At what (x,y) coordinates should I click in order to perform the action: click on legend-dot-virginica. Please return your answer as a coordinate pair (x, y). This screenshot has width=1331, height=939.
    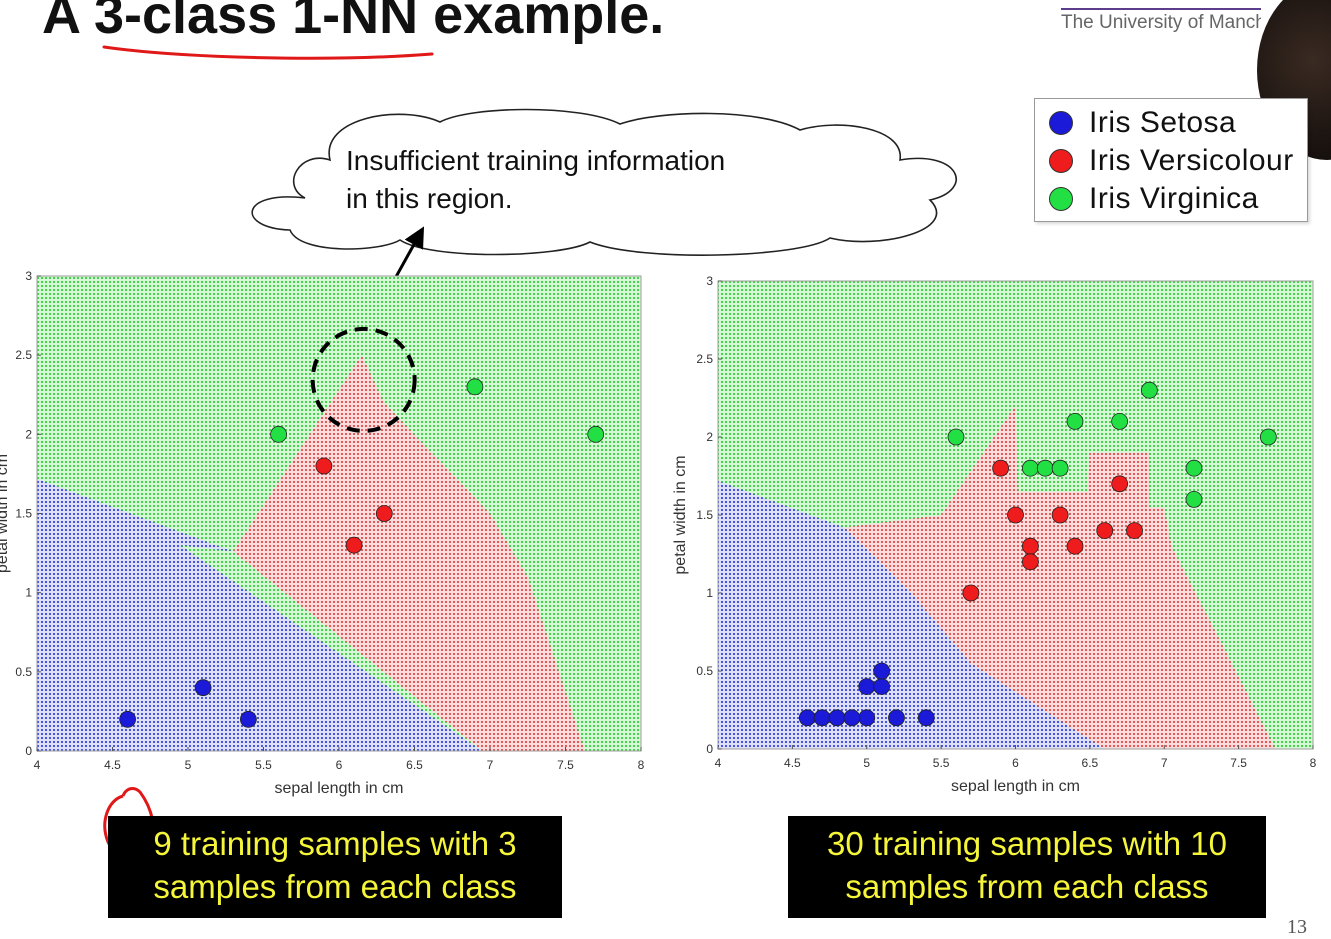
    Looking at the image, I should click on (1061, 199).